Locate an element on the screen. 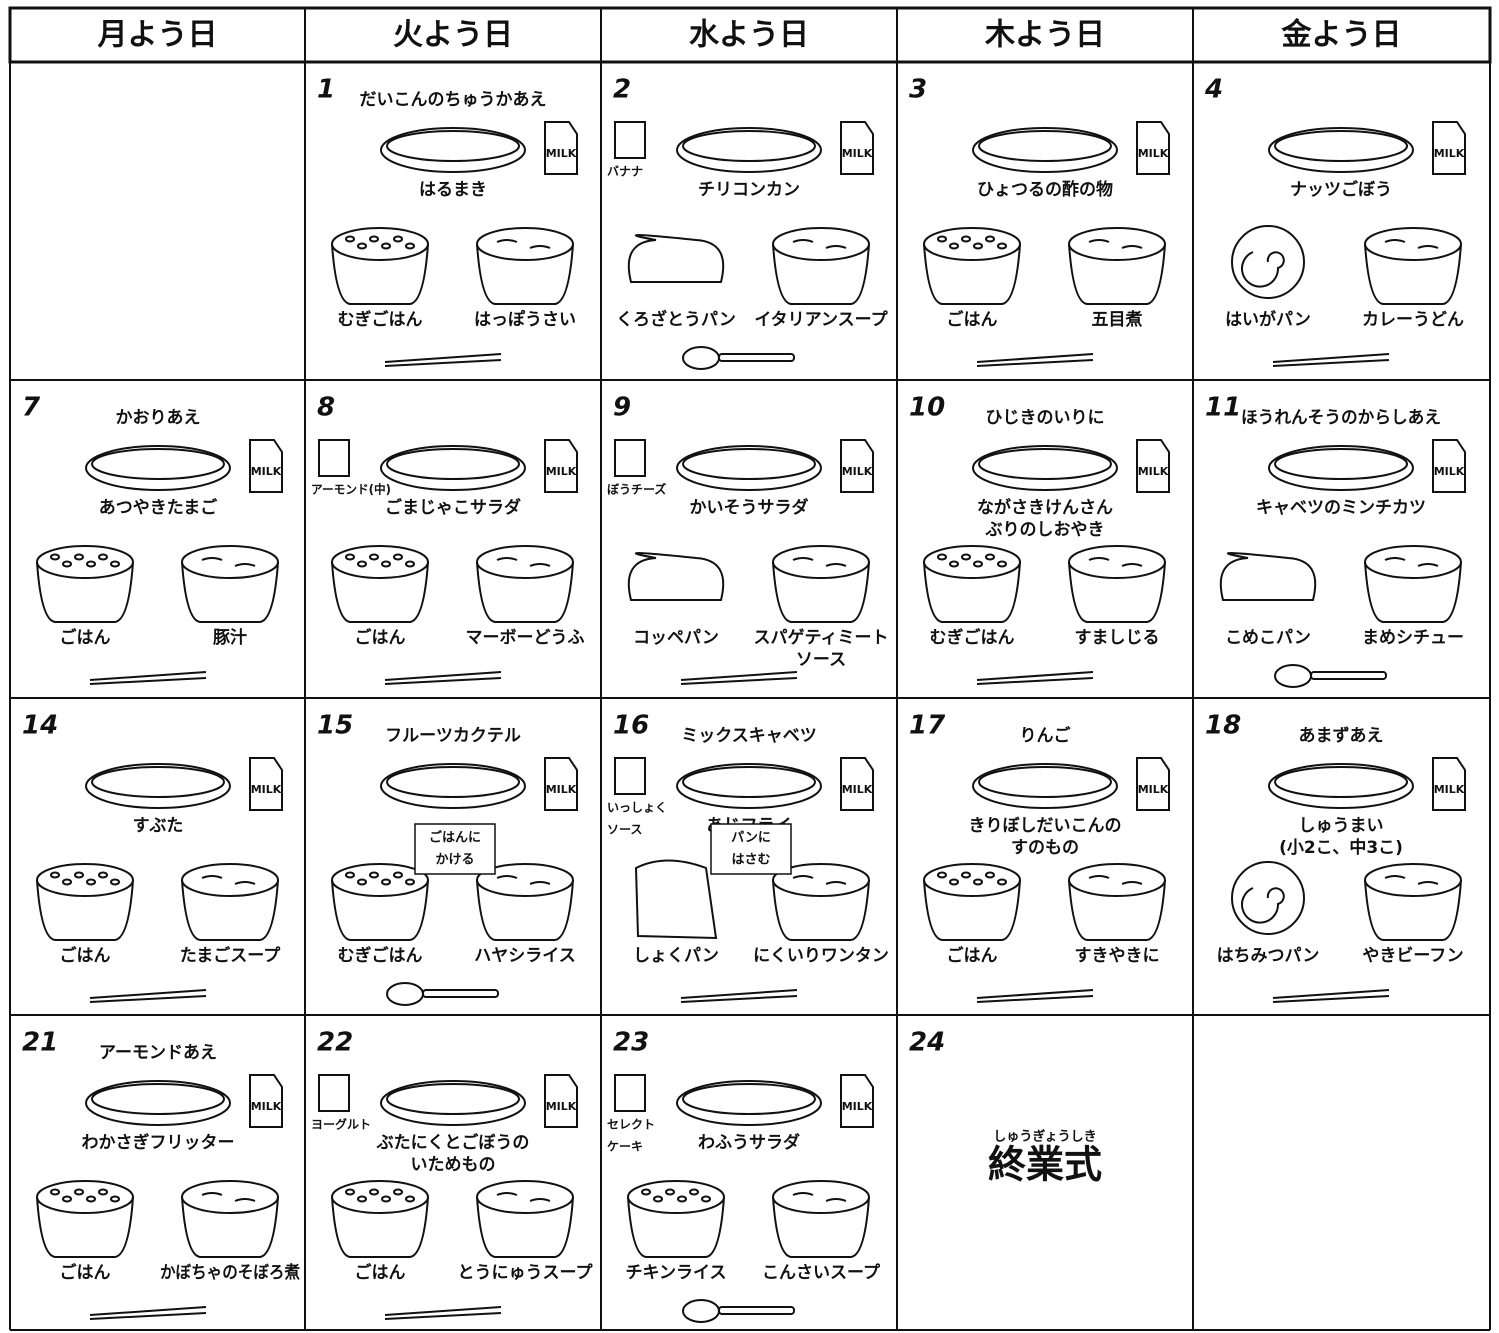  menu-label: とうにゅうスープ is located at coordinates (526, 1272).